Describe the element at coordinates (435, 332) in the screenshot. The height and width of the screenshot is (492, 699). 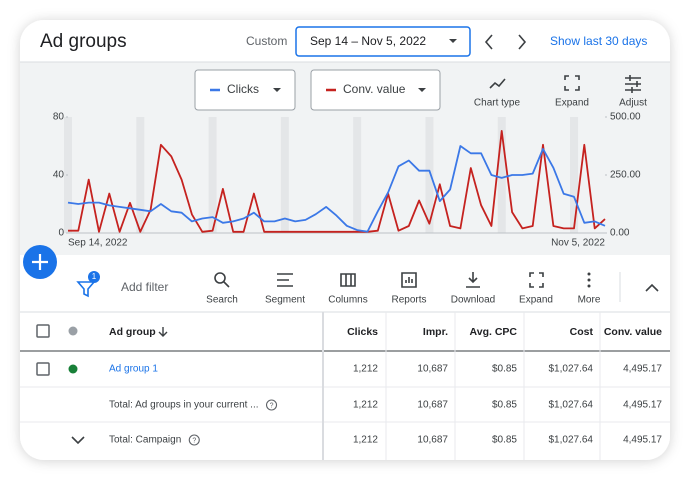
I see `column-header: Impr.` at that location.